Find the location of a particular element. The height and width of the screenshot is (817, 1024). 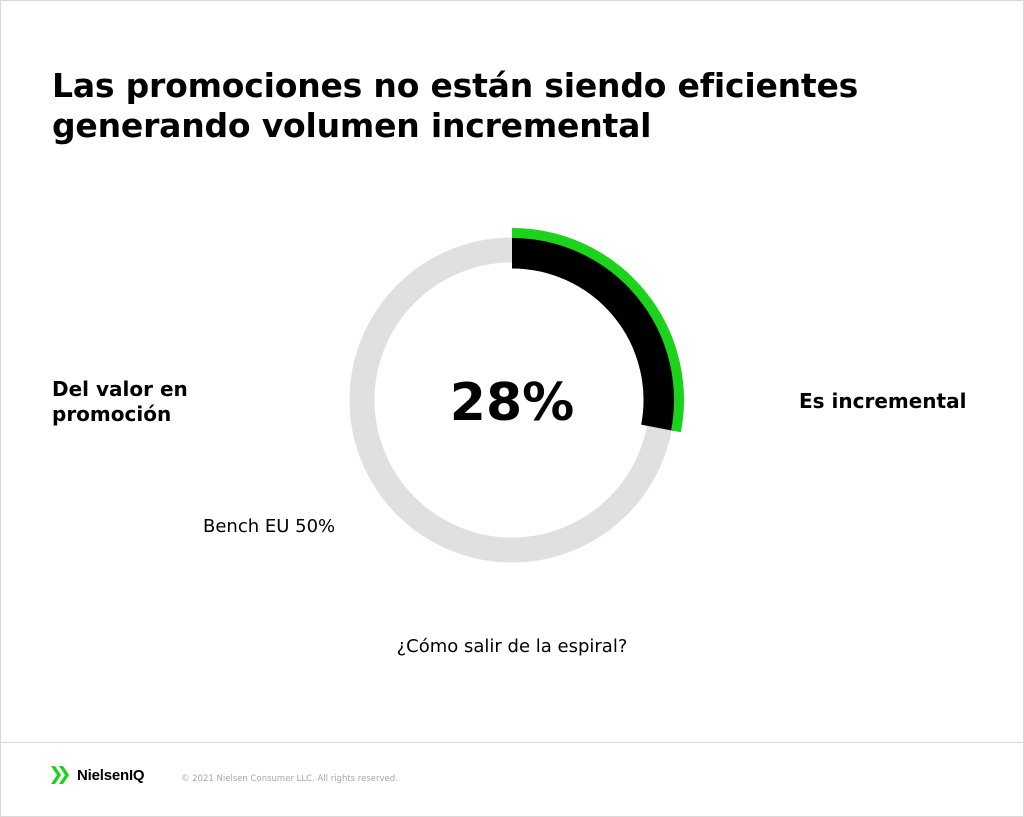

logo-text: NielsenIQ is located at coordinates (111, 775).